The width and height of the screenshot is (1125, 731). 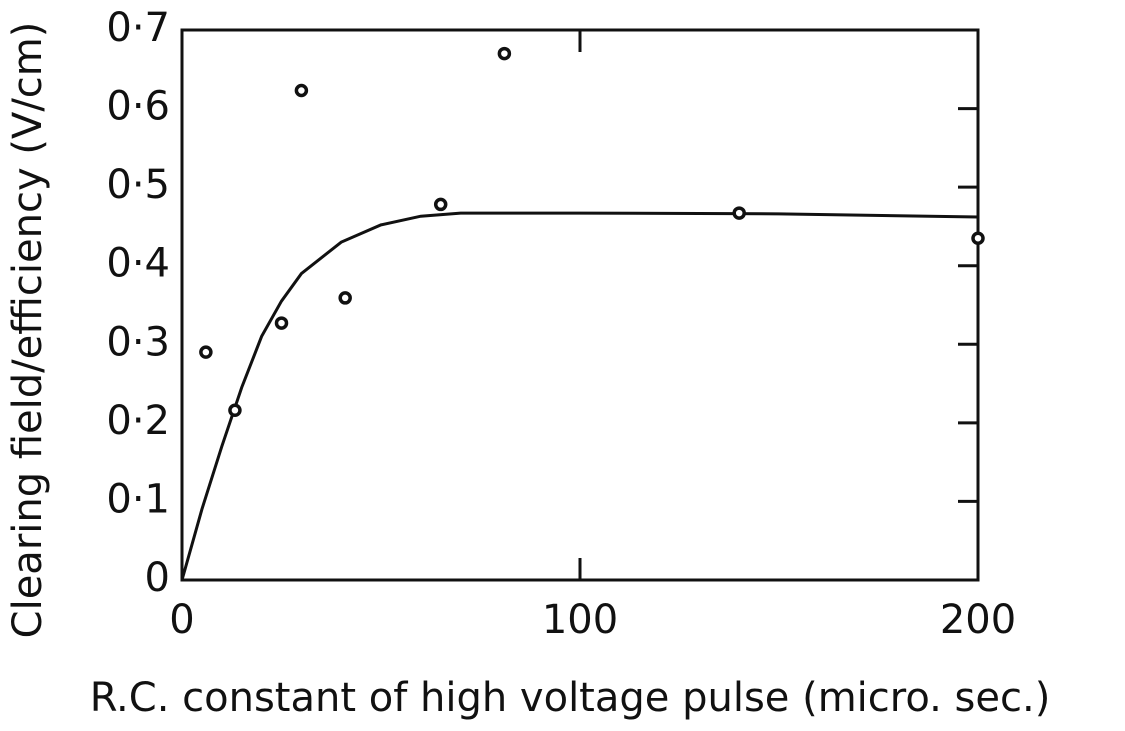 I want to click on y-axis-label: Clearing field/efficiency (V/cm), so click(x=28, y=330).